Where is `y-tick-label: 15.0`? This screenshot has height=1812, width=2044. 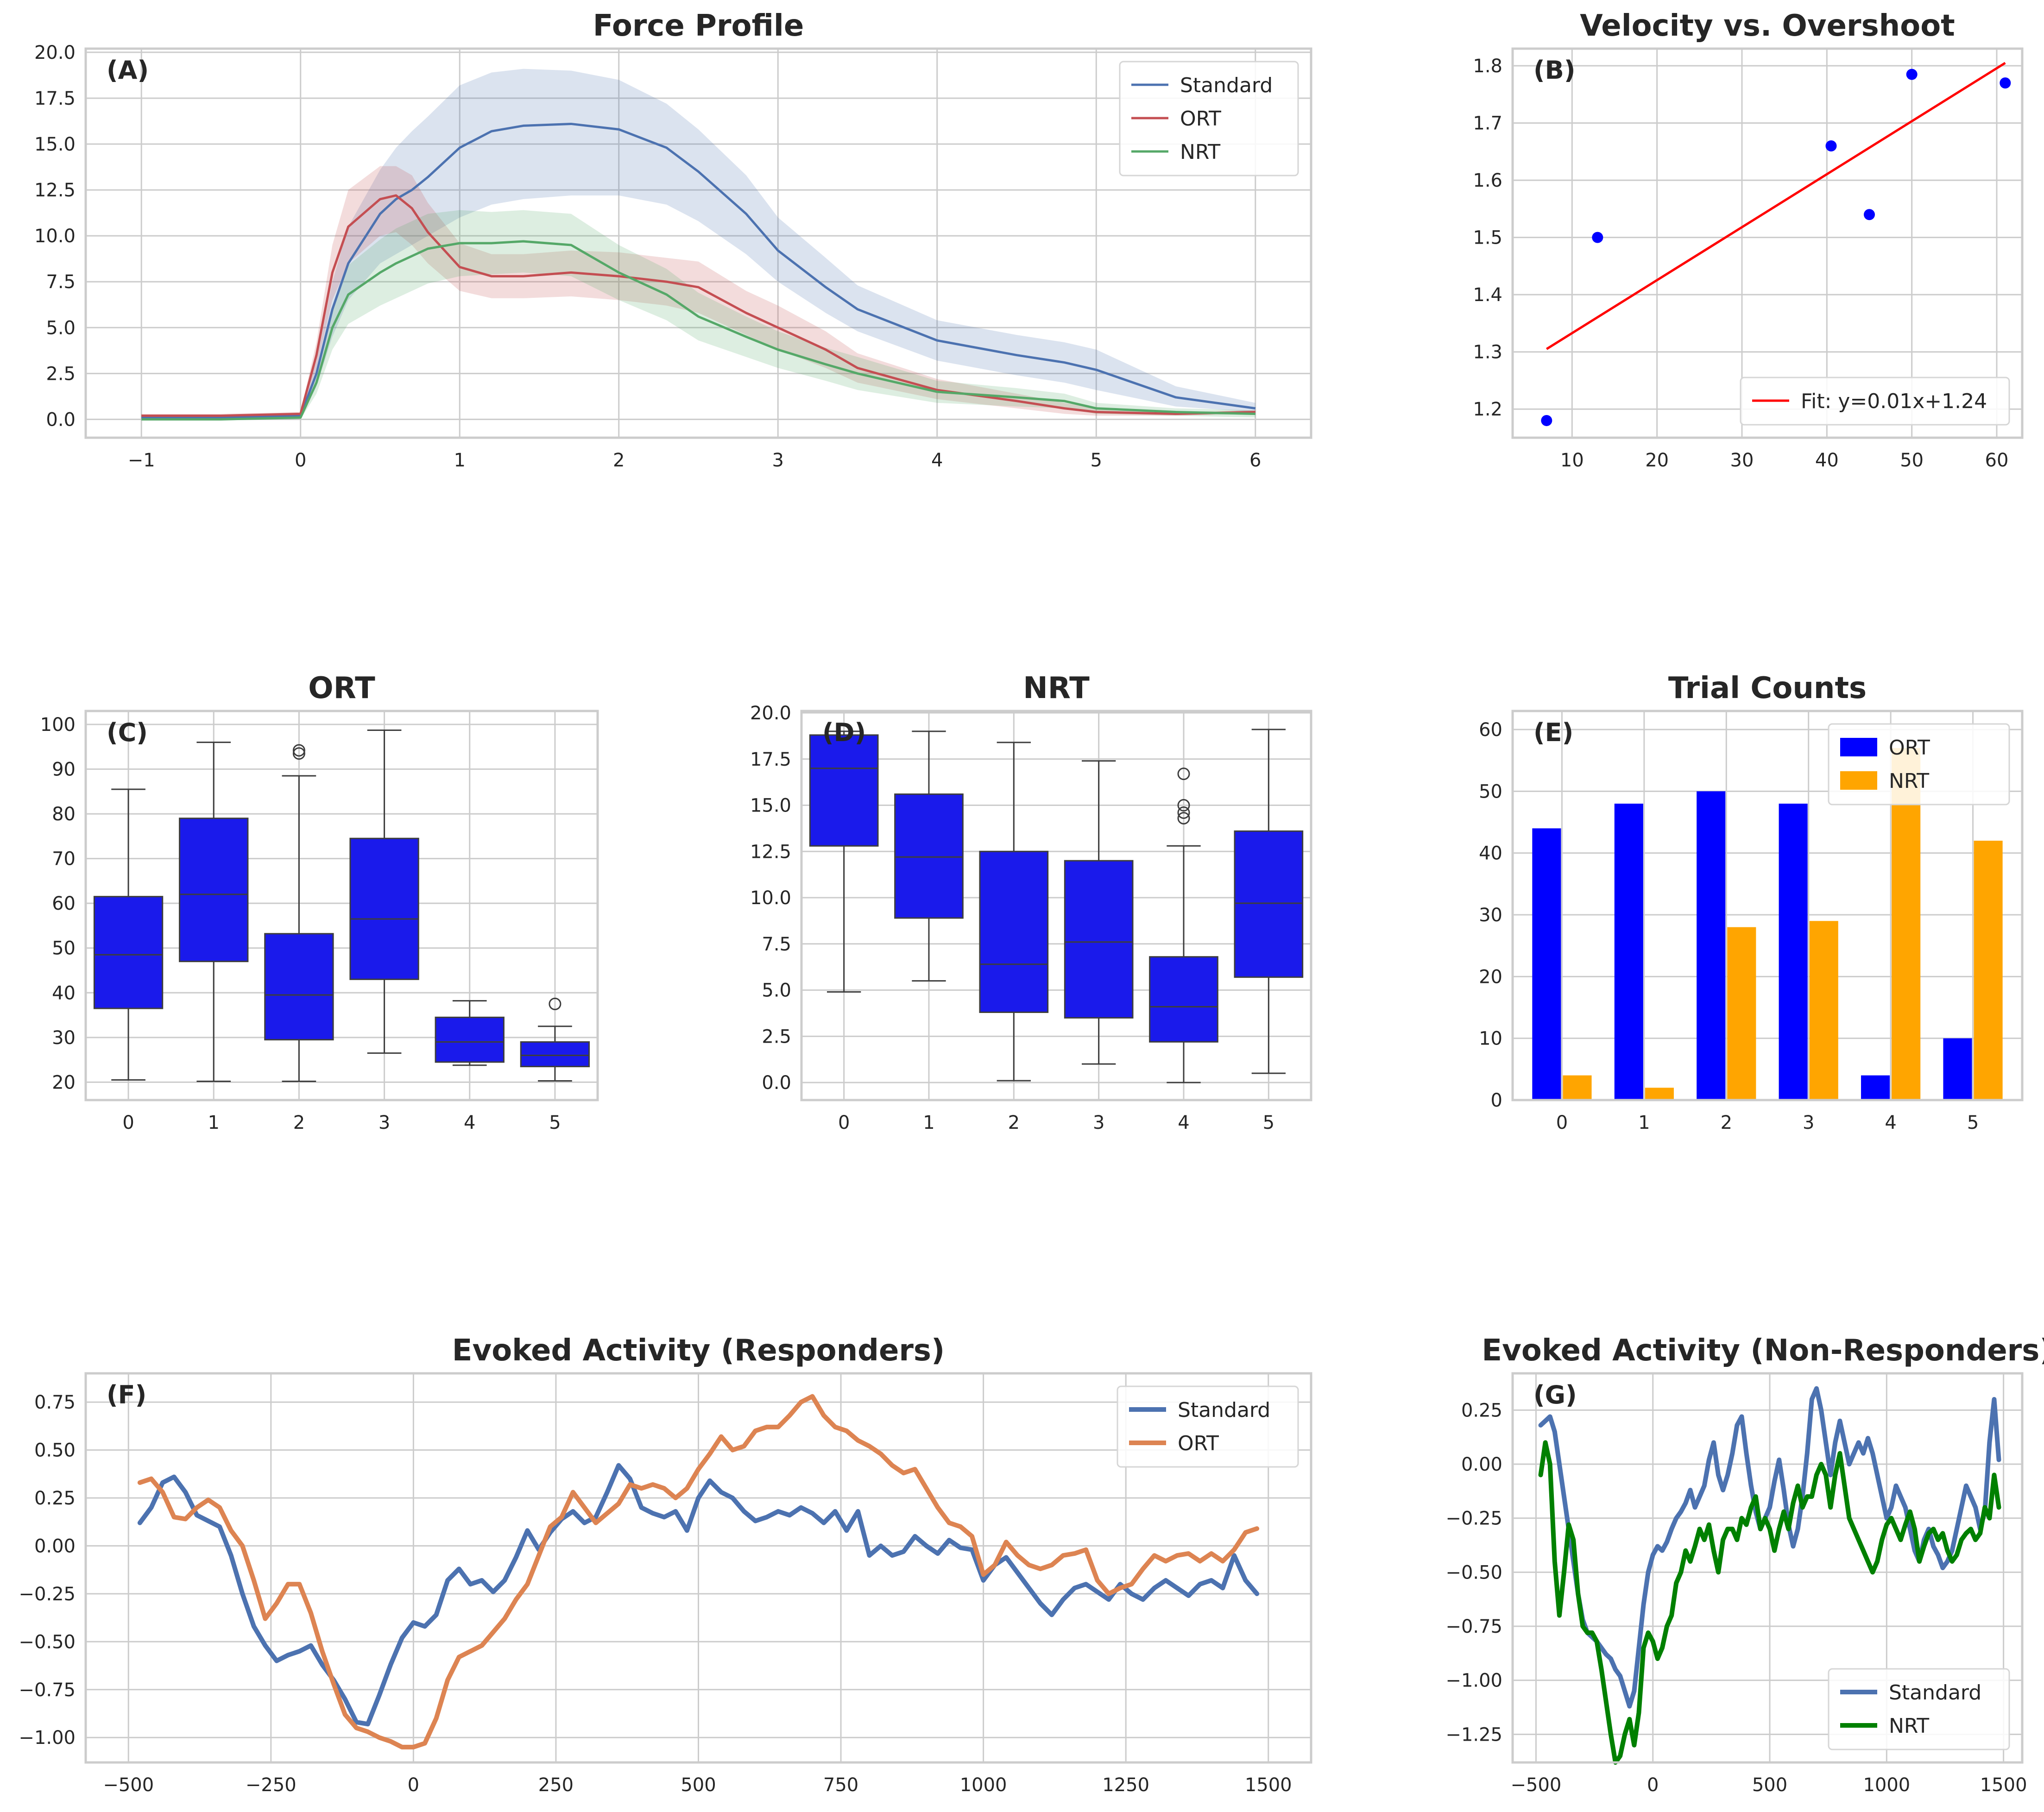 y-tick-label: 15.0 is located at coordinates (770, 806).